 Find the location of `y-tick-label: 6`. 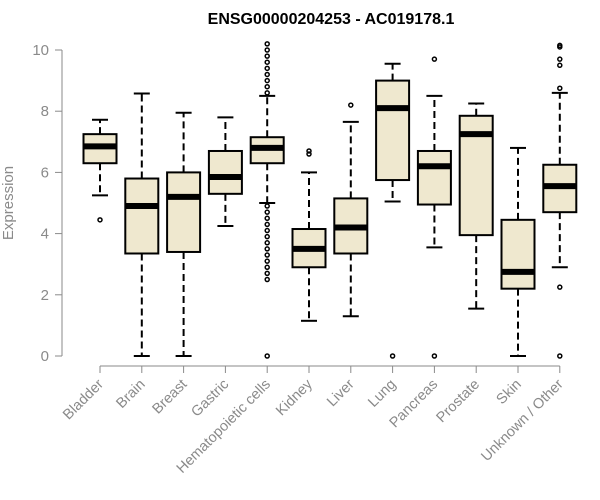

y-tick-label: 6 is located at coordinates (45, 172).